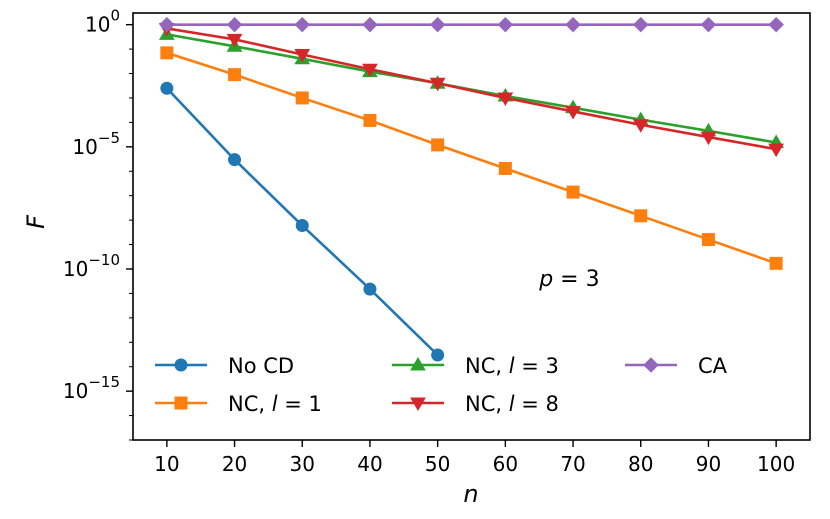 This screenshot has height=519, width=830. I want to click on legend-label: NC, l = 3, so click(512, 366).